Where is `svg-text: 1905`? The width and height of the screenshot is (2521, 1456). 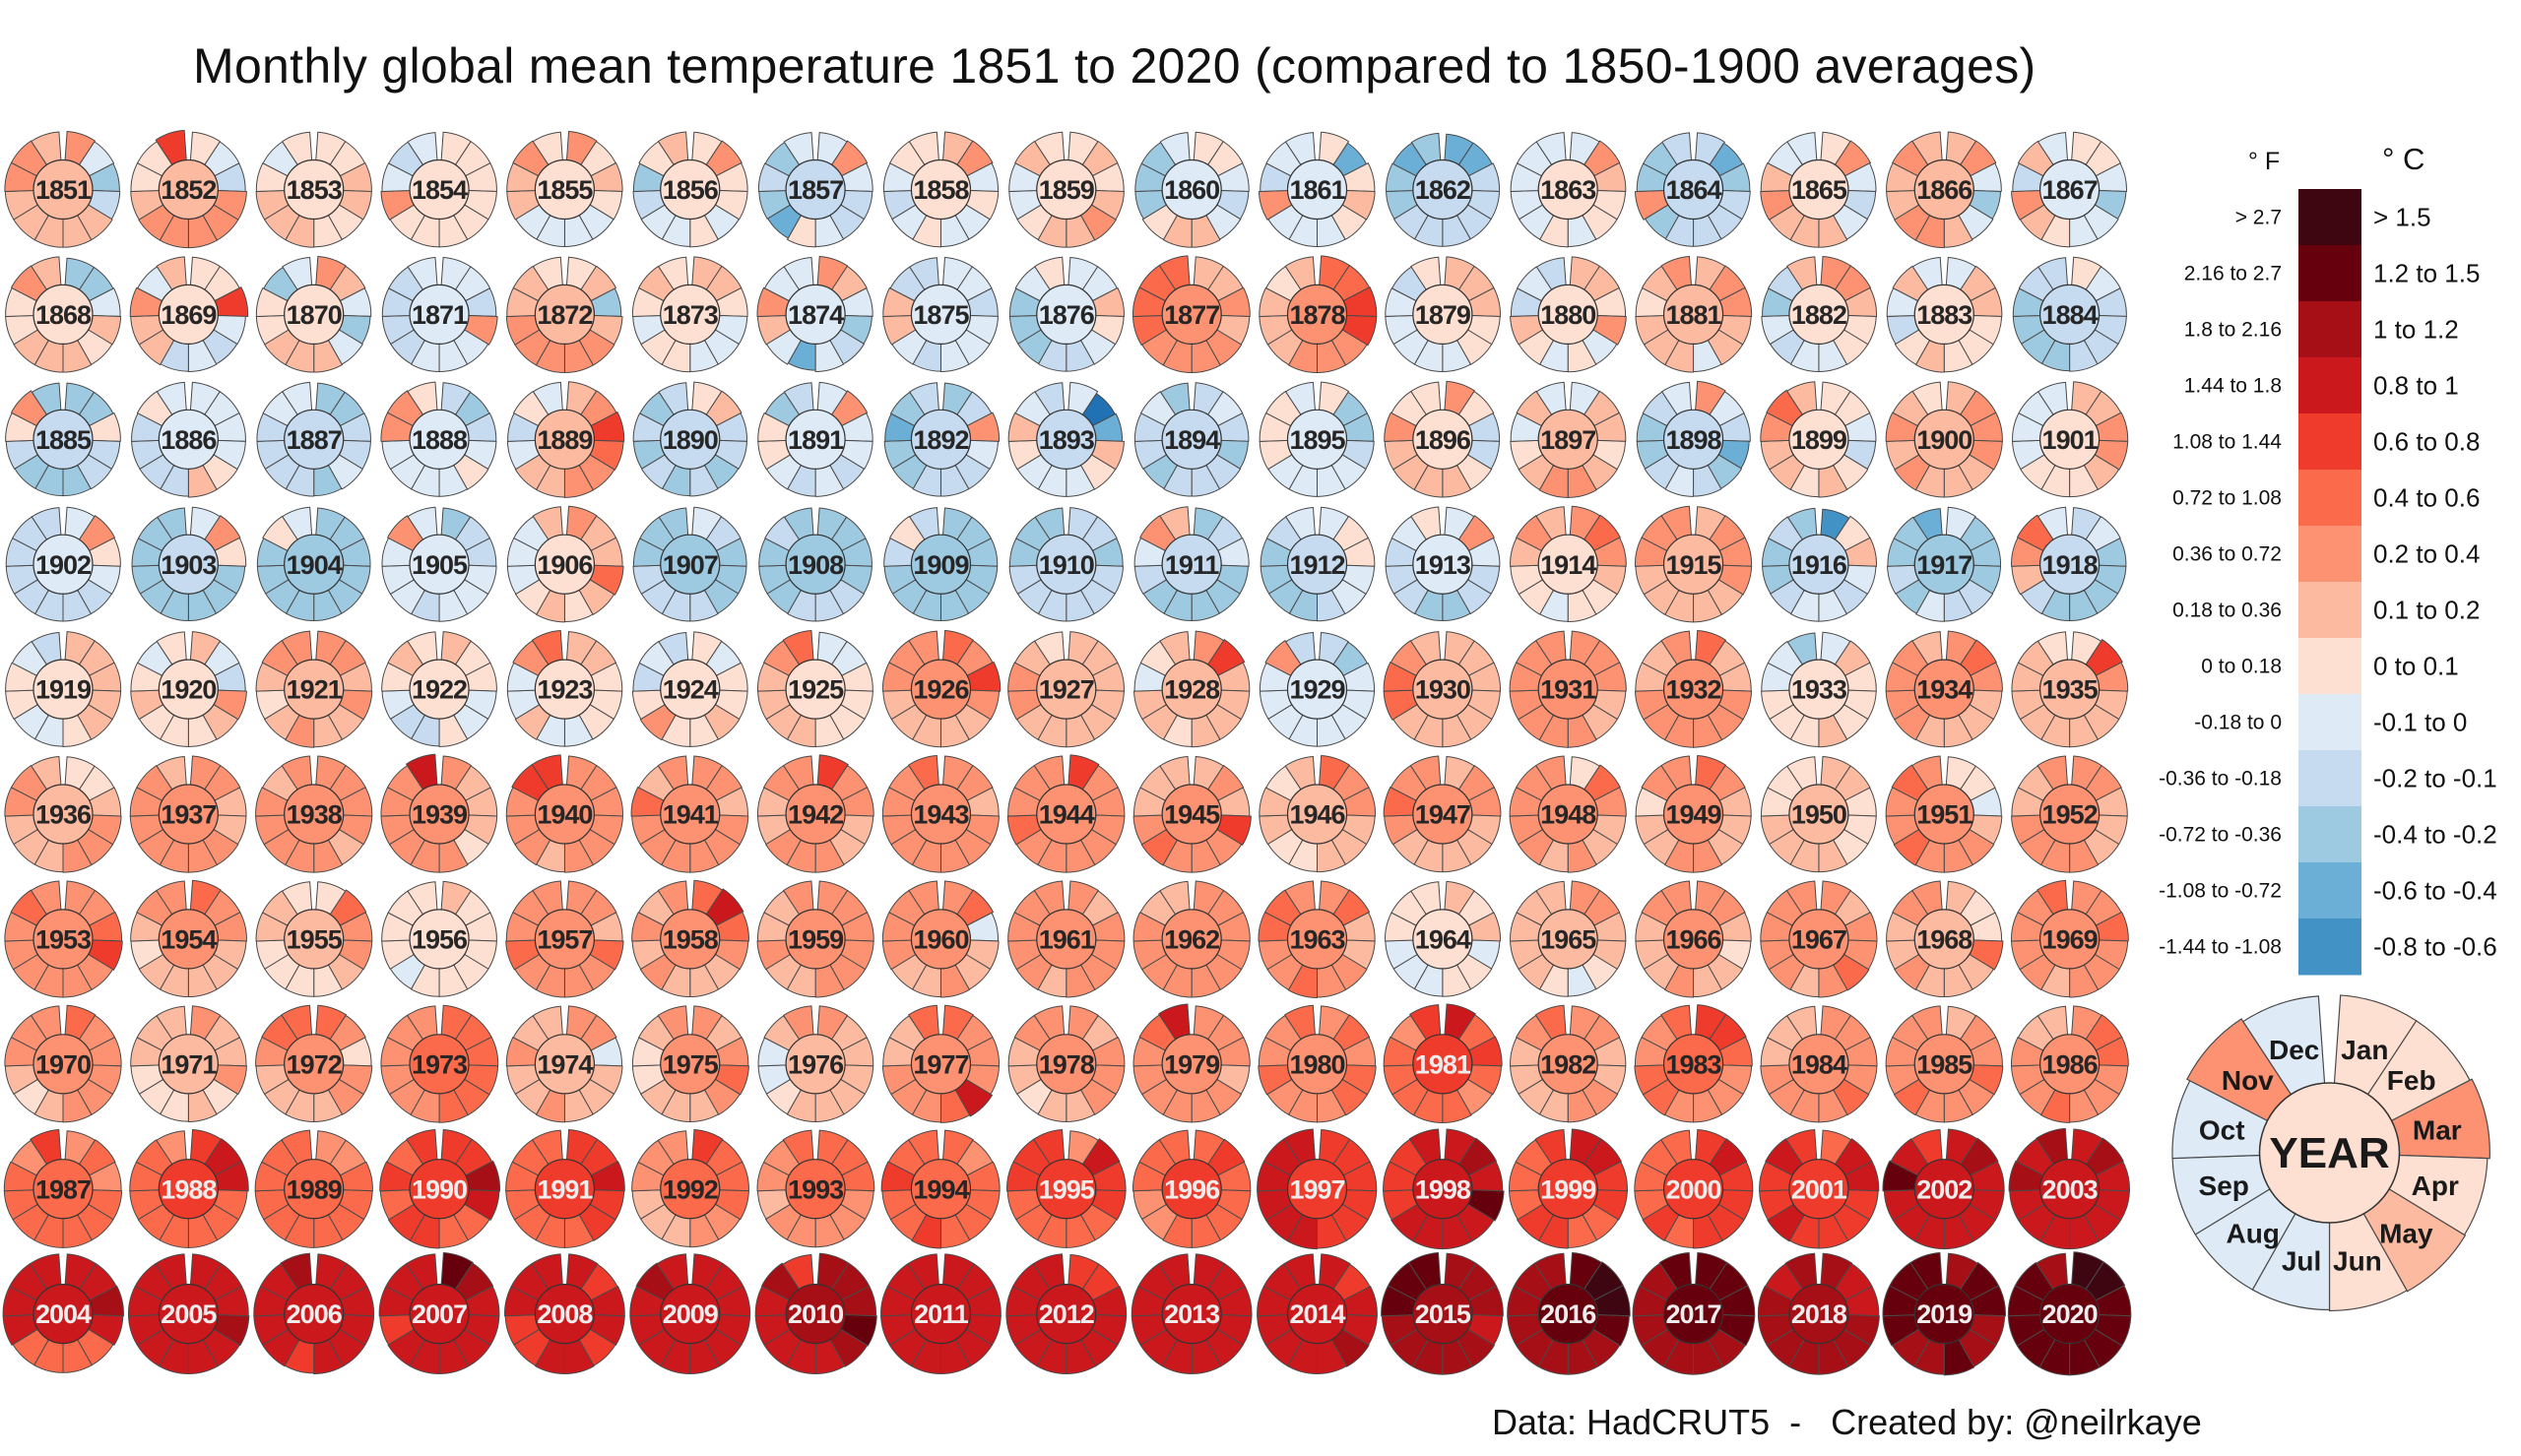
svg-text: 1905 is located at coordinates (440, 565).